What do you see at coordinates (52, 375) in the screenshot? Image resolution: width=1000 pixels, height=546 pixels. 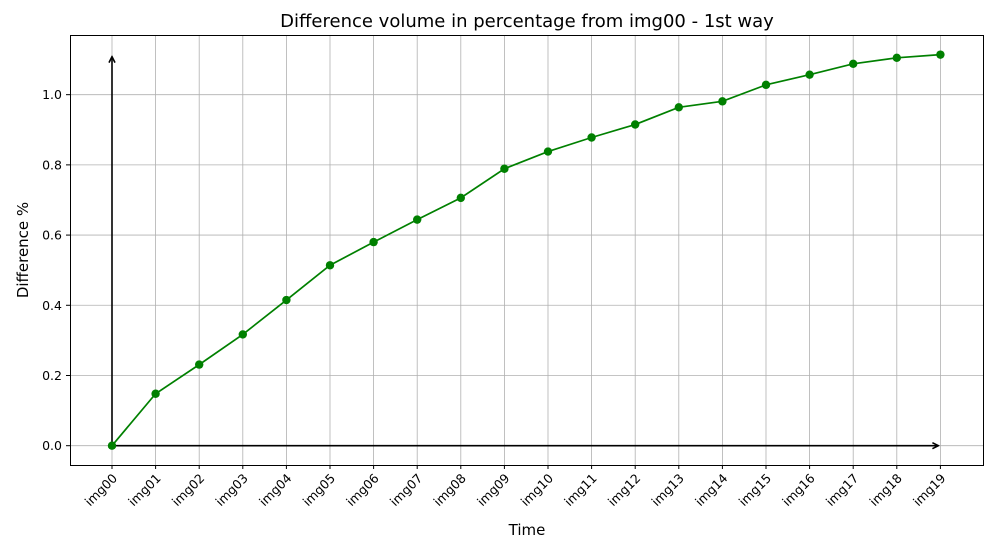 I see `y-tick-label: 0.2` at bounding box center [52, 375].